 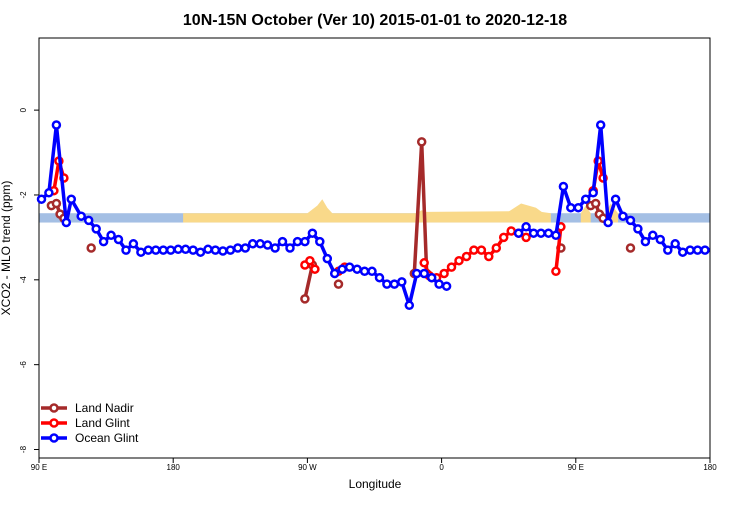 What do you see at coordinates (374, 211) in the screenshot?
I see `background-bands` at bounding box center [374, 211].